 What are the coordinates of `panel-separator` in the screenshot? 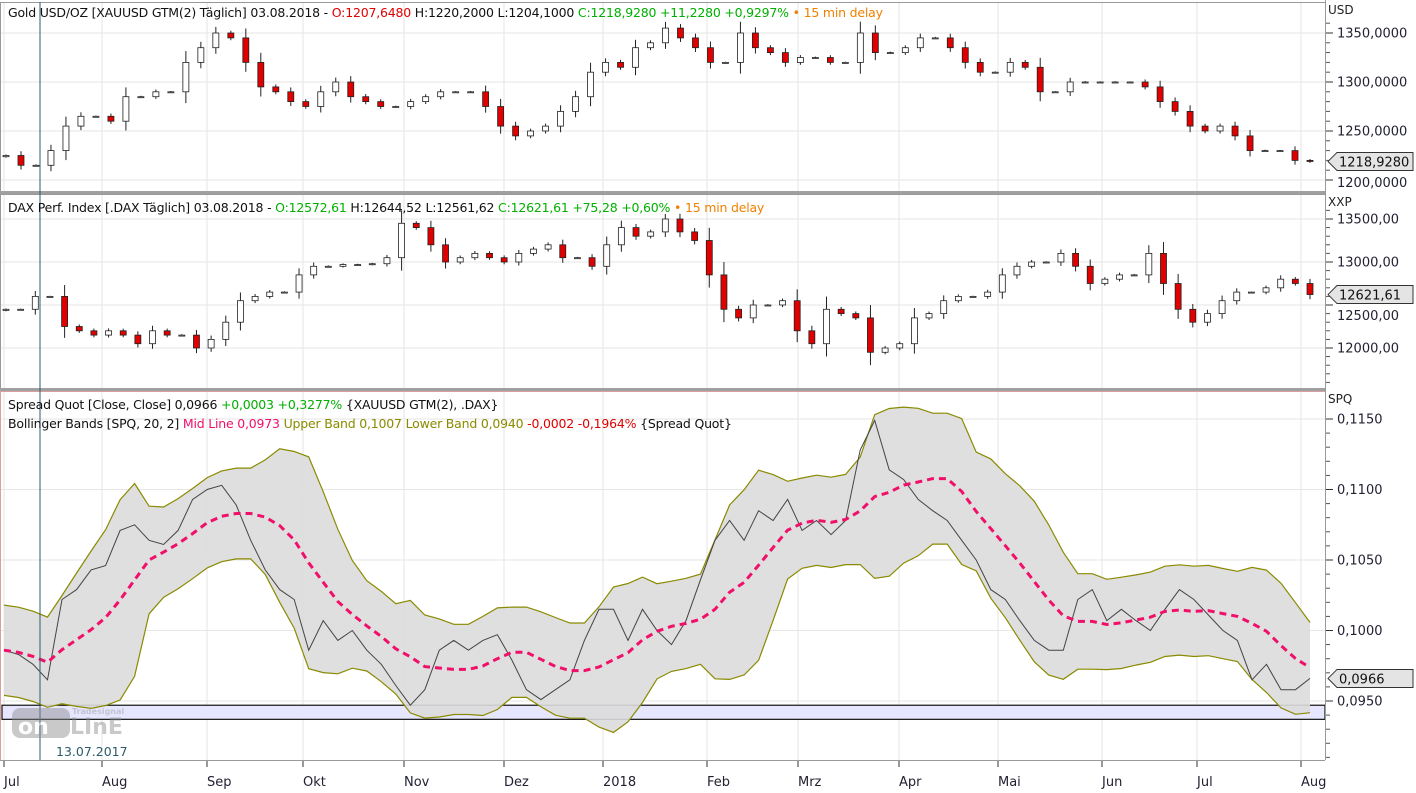 It's located at (708, 389).